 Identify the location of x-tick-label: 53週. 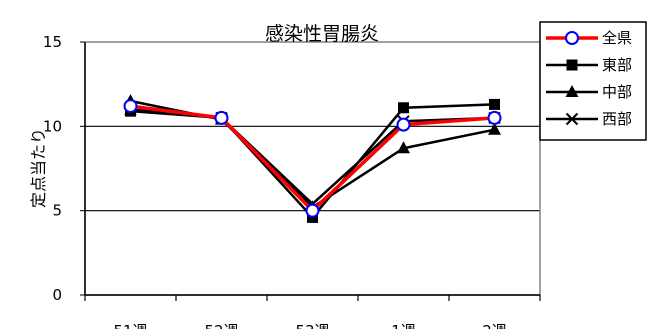
(312, 325).